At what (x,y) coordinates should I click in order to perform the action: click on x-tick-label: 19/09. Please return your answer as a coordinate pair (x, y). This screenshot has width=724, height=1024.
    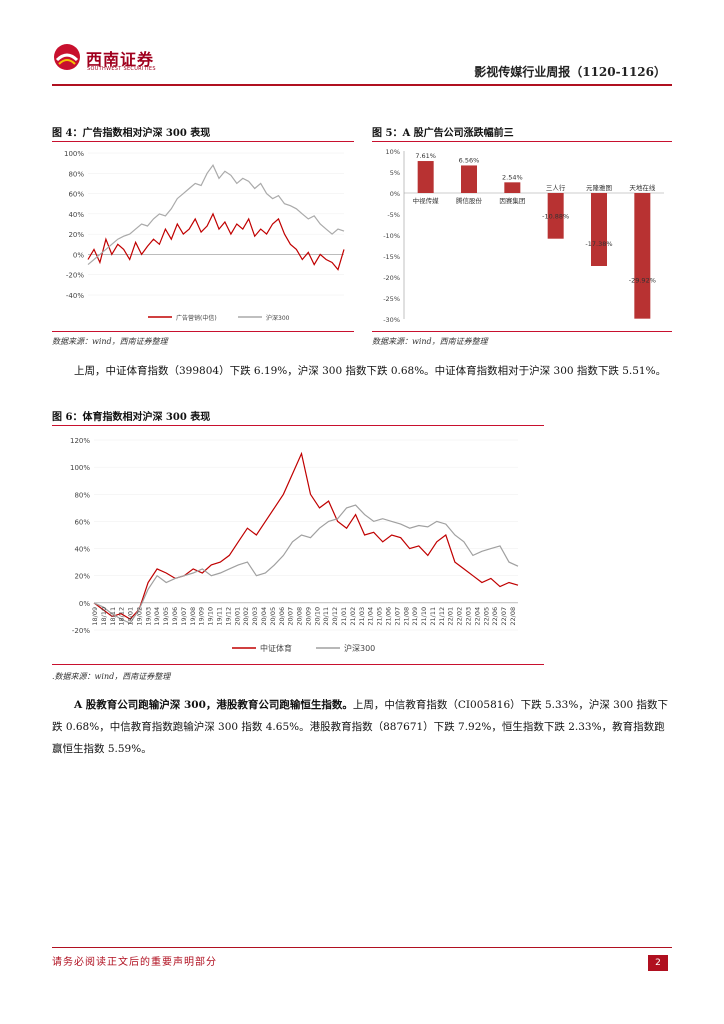
    Looking at the image, I should click on (202, 616).